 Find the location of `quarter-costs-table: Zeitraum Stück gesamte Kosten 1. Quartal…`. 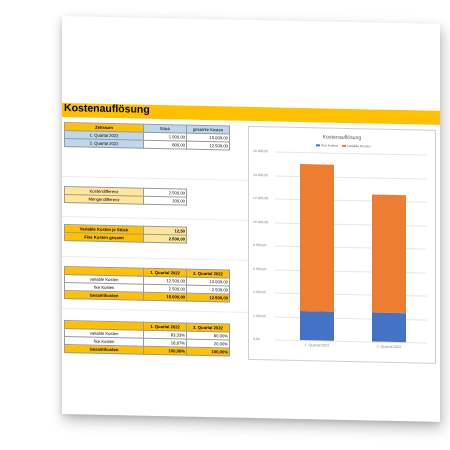

quarter-costs-table: Zeitraum Stück gesamte Kosten 1. Quartal… is located at coordinates (147, 136).